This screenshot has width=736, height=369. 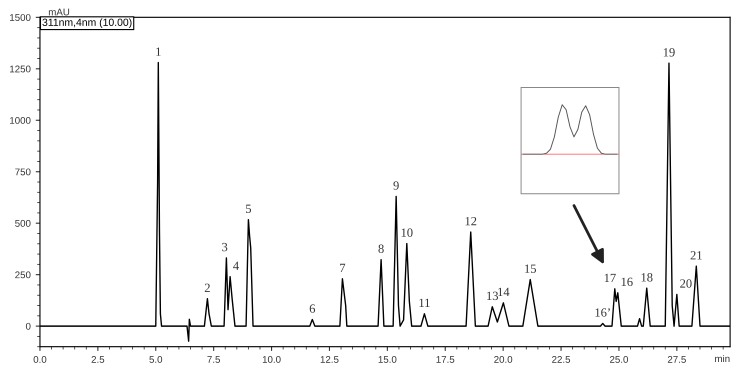 What do you see at coordinates (236, 266) in the screenshot?
I see `annotation: 4` at bounding box center [236, 266].